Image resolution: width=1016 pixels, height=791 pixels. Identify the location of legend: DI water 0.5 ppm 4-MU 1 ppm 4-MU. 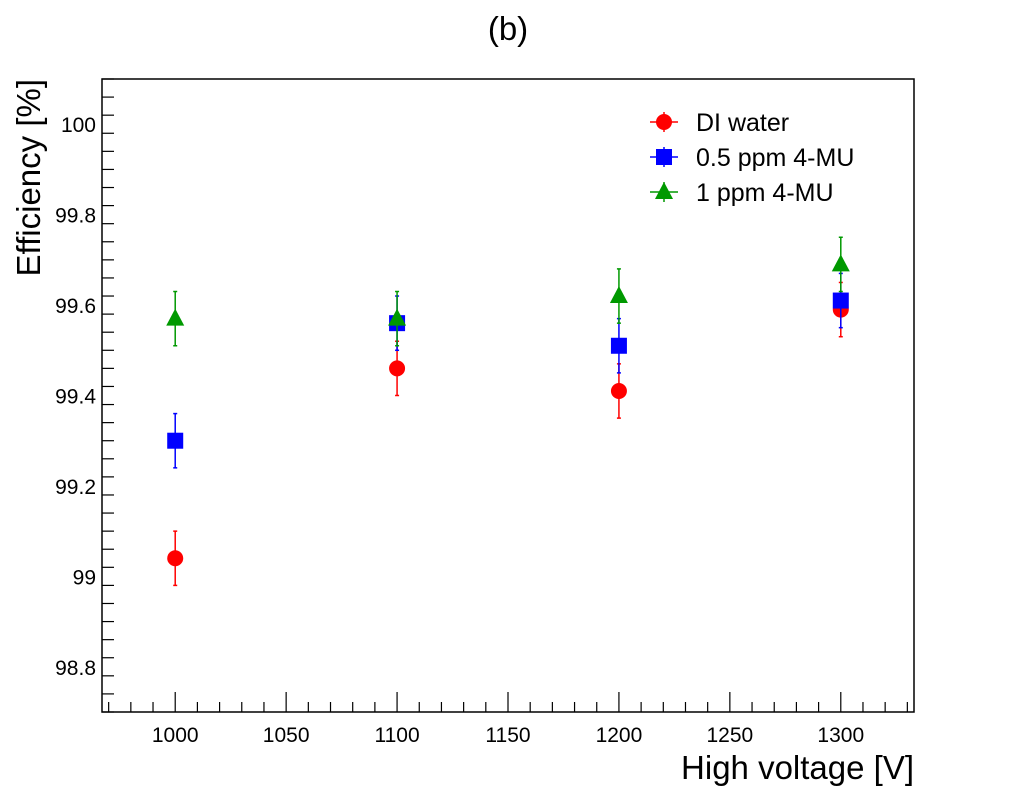
(752, 158).